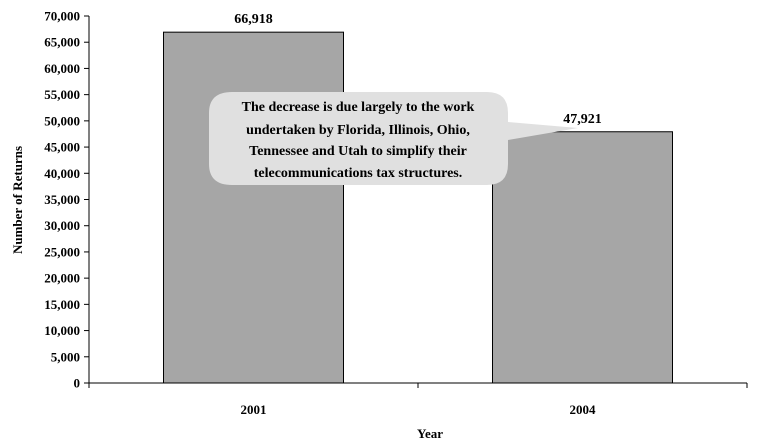  Describe the element at coordinates (253, 19) in the screenshot. I see `data-label-2001: 66,918` at that location.